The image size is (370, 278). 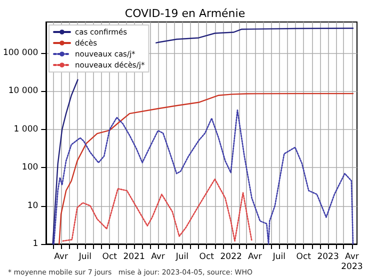 I want to click on x-tick-label: 2022, so click(x=231, y=257).